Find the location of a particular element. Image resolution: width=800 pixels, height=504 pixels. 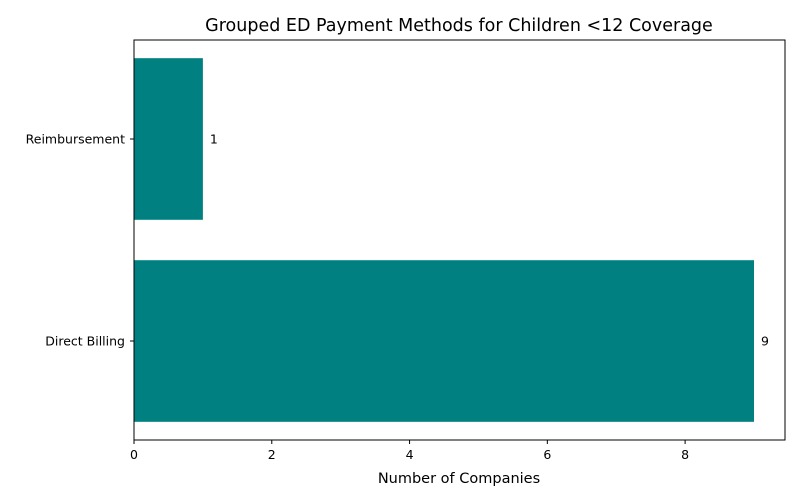

x-axis-label: Number of Companies is located at coordinates (459, 479).